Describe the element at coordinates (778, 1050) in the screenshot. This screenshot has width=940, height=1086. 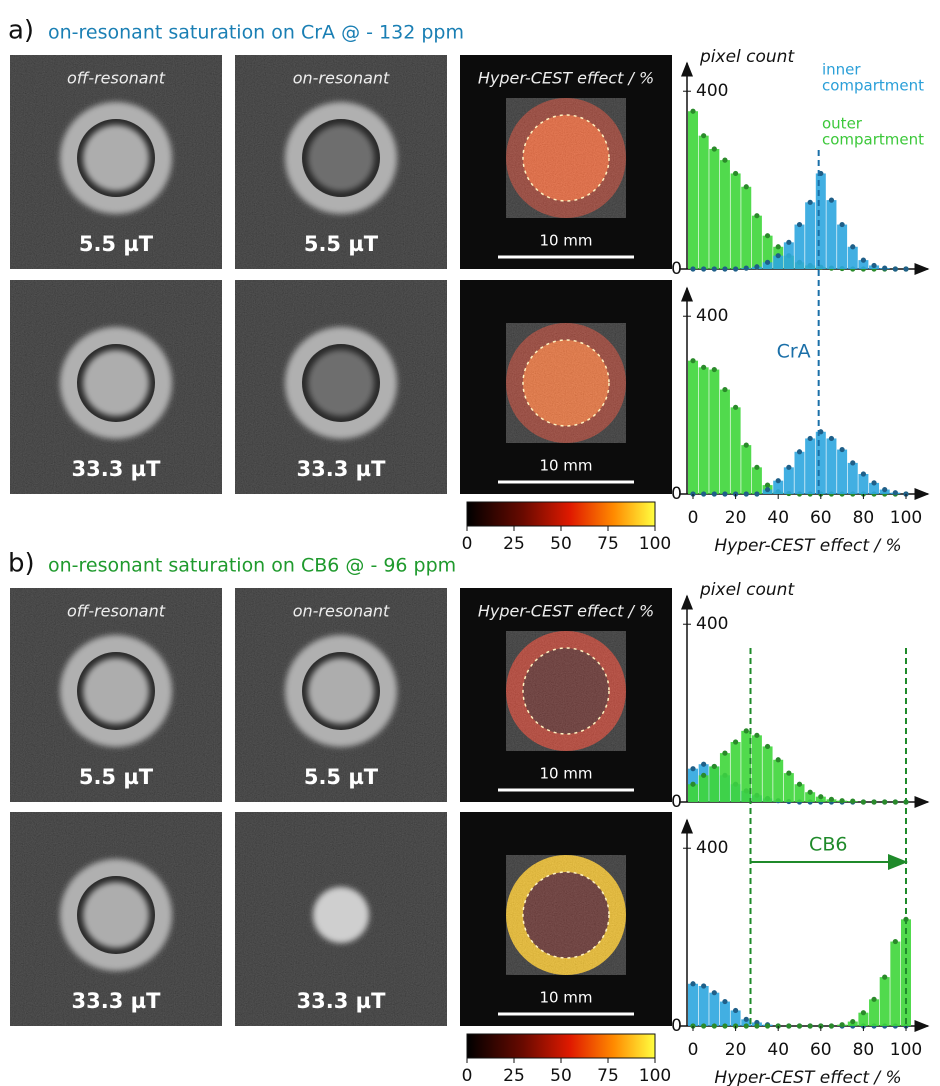
I see `x-tick-label: 40` at that location.